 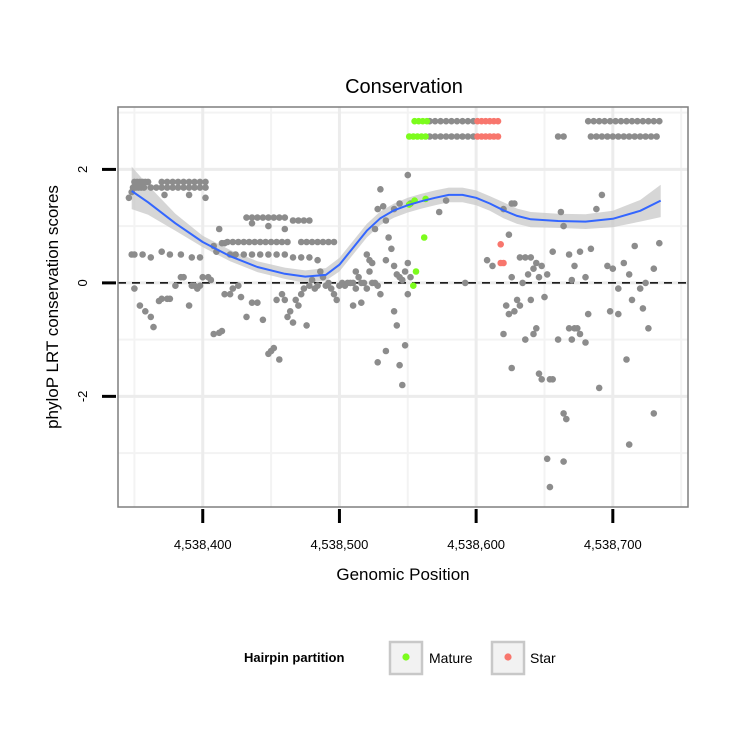 What do you see at coordinates (406, 658) in the screenshot?
I see `legend-key-mature` at bounding box center [406, 658].